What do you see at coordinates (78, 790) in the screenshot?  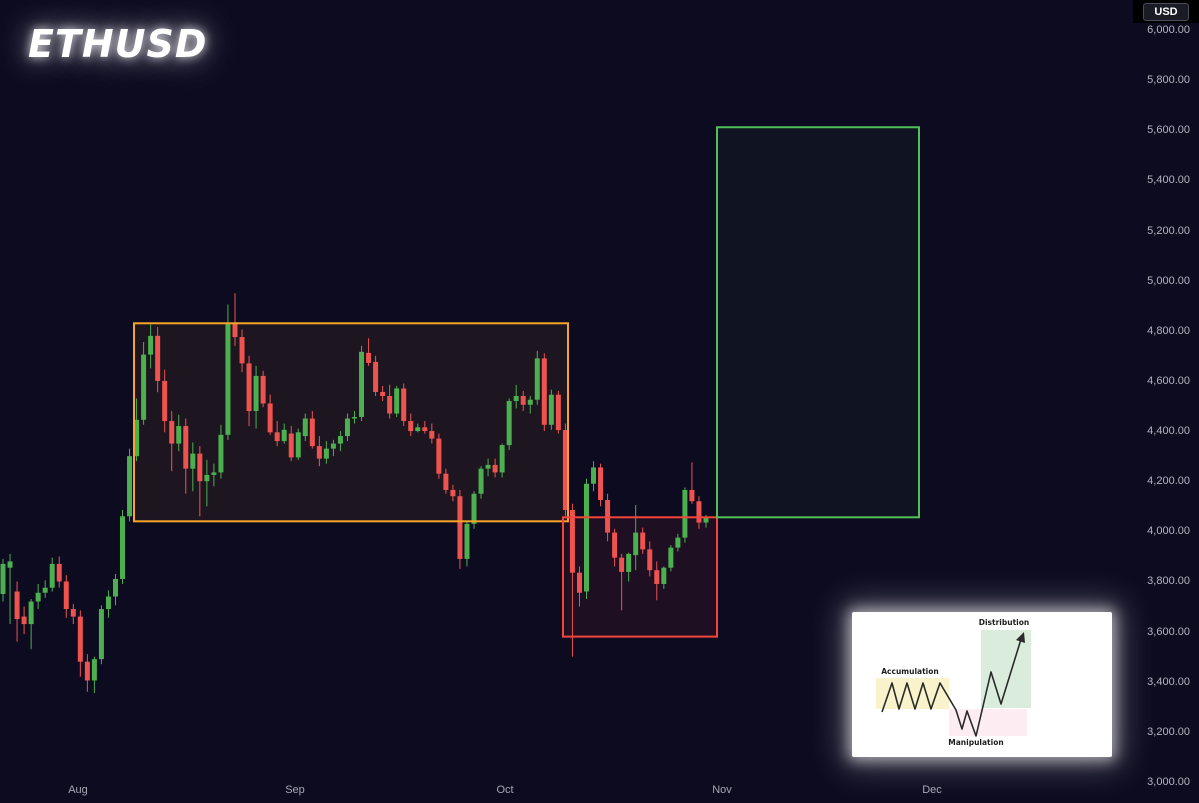 I see `time-axis-label: Aug` at bounding box center [78, 790].